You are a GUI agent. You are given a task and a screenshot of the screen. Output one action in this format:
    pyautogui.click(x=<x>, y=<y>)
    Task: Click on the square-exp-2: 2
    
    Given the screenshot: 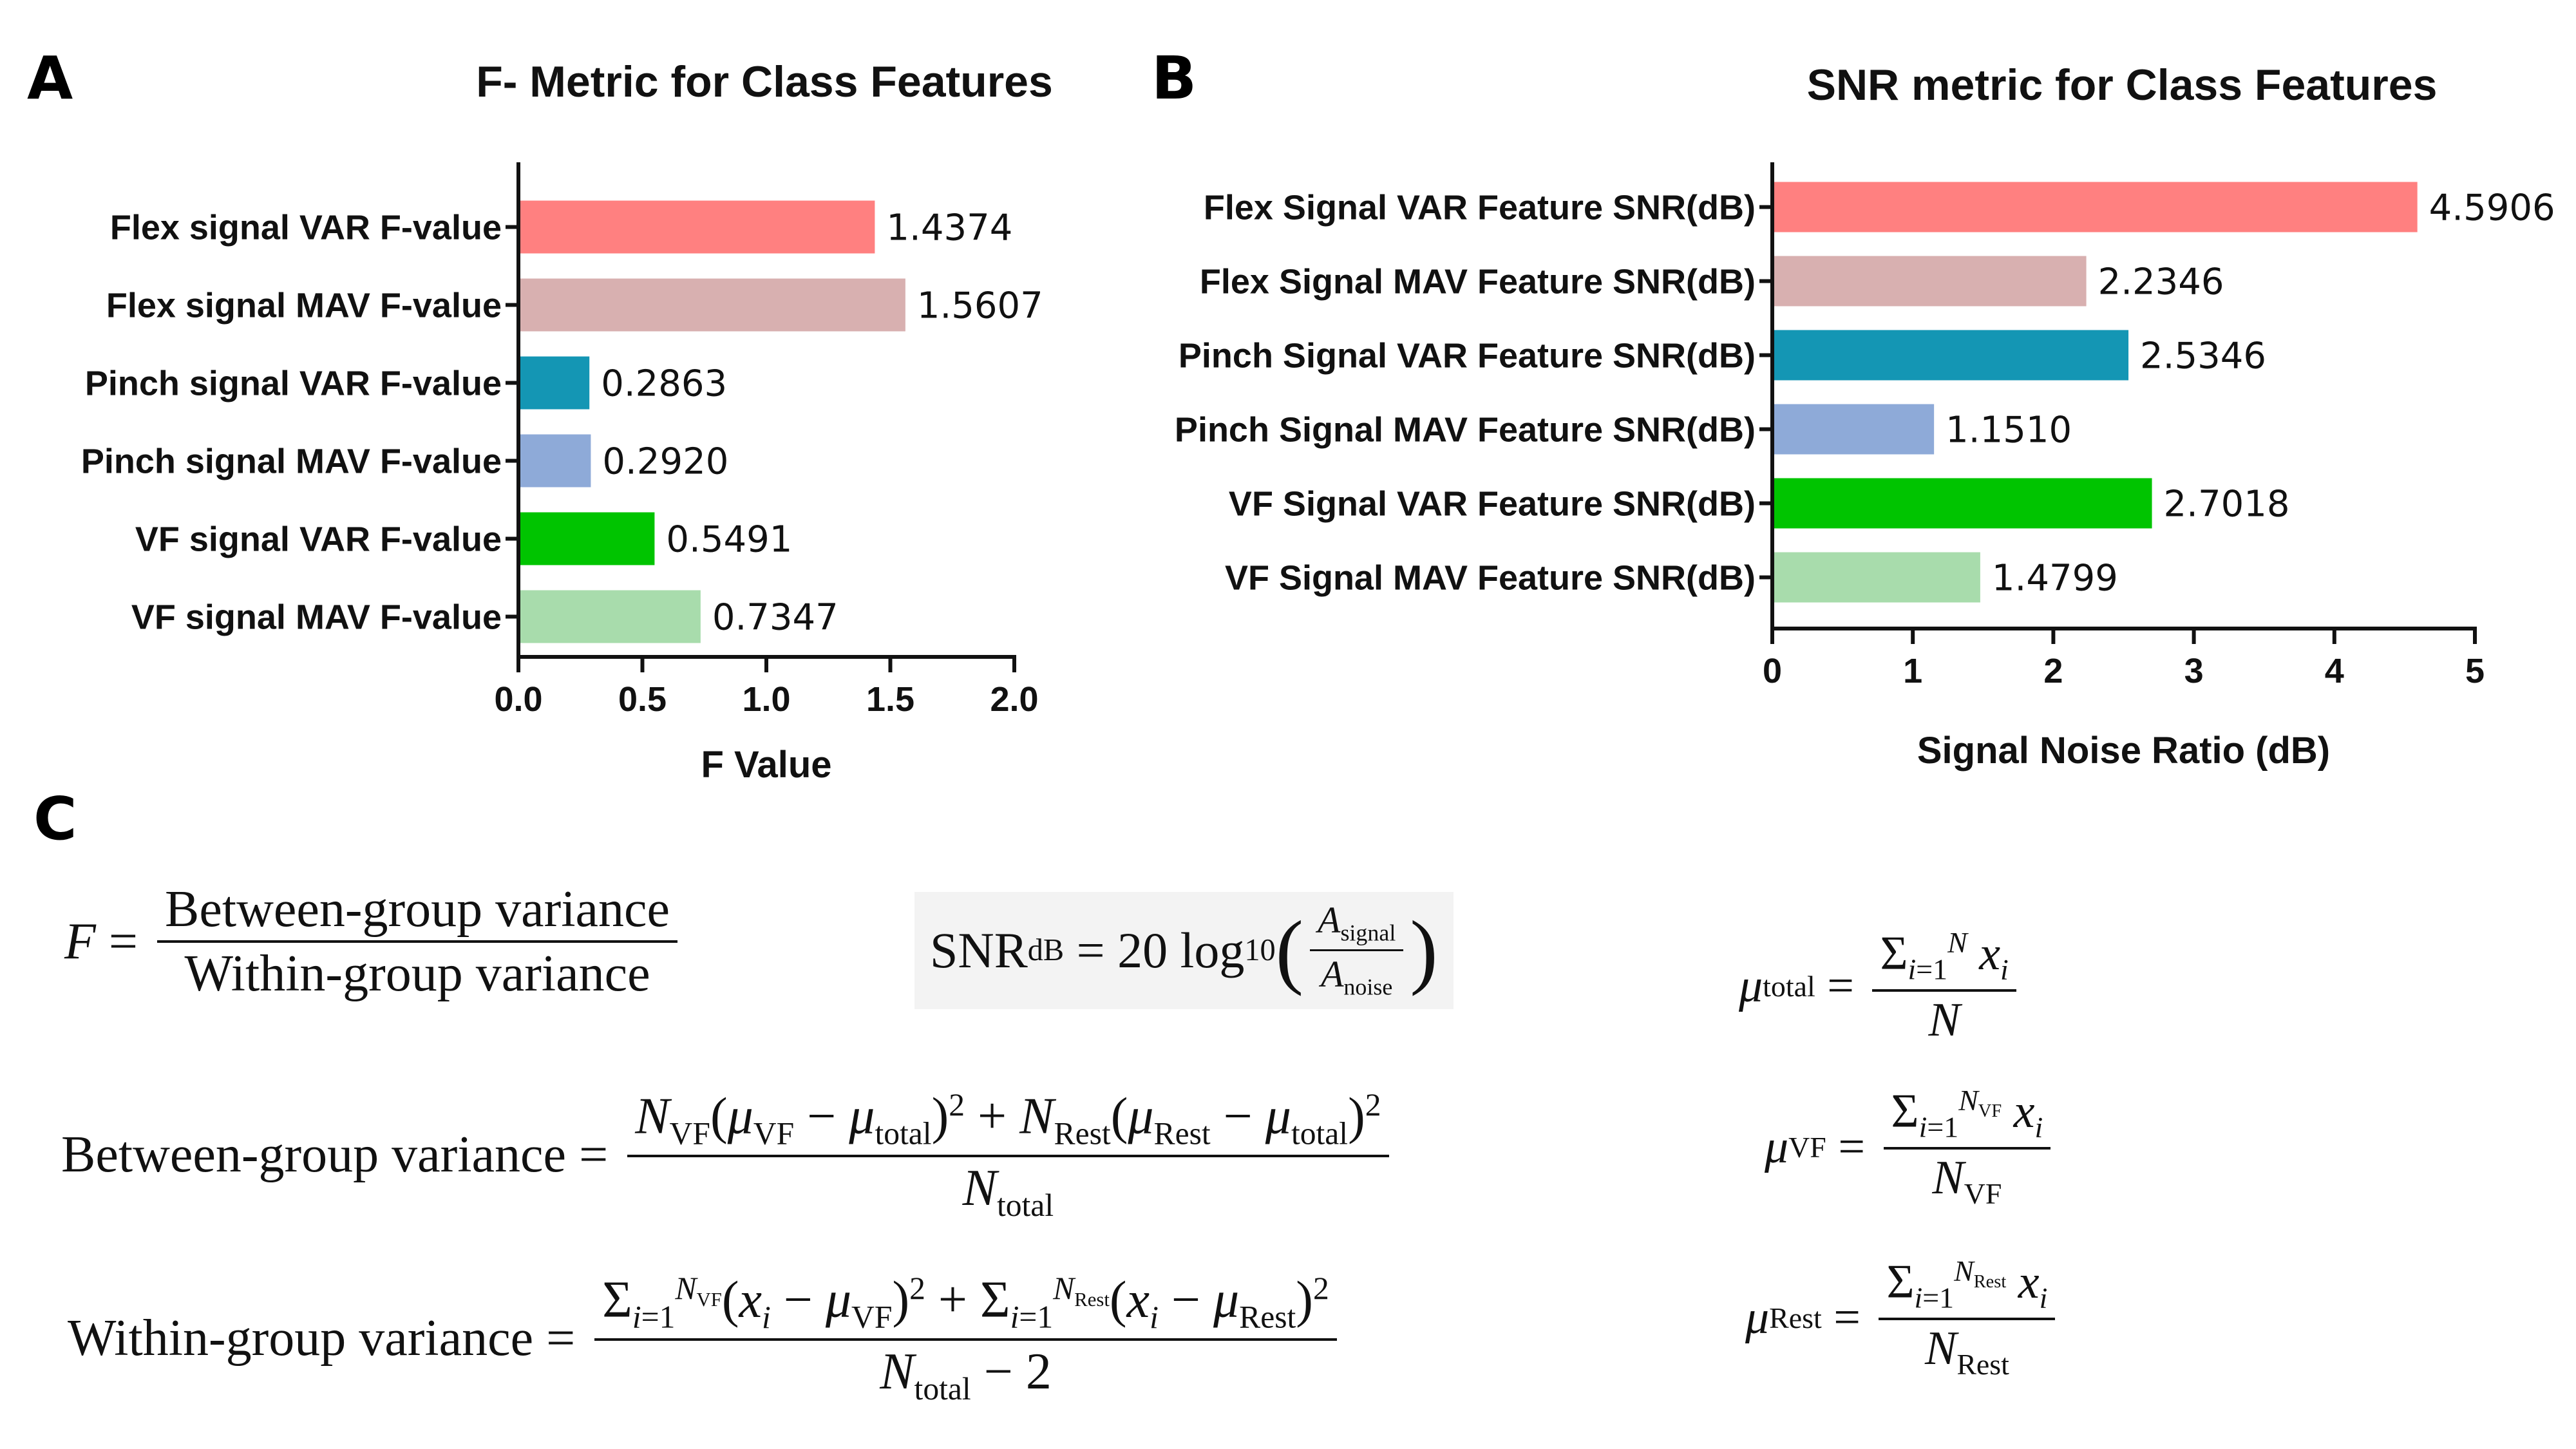 What is the action you would take?
    pyautogui.click(x=1373, y=1104)
    